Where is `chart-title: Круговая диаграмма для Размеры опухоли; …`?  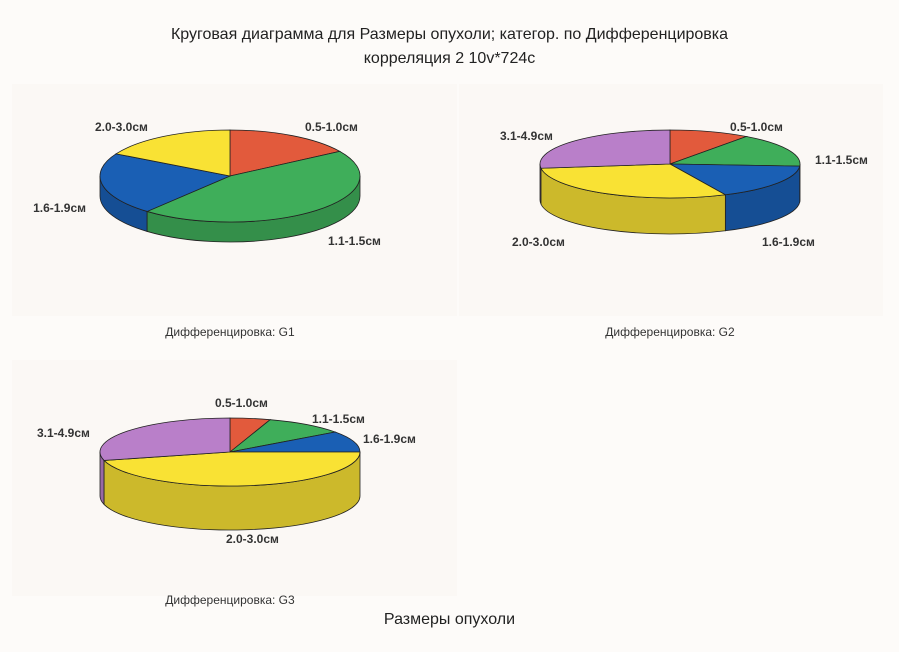
chart-title: Круговая диаграмма для Размеры опухоли; … is located at coordinates (449, 34).